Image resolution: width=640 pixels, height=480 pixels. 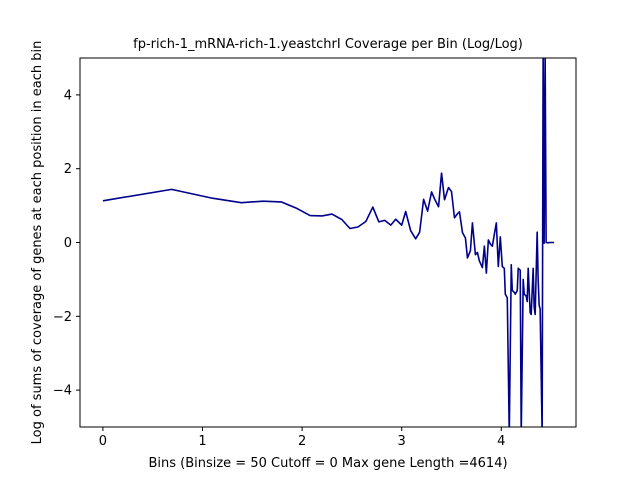 What do you see at coordinates (202, 441) in the screenshot?
I see `x-tick-label: 1` at bounding box center [202, 441].